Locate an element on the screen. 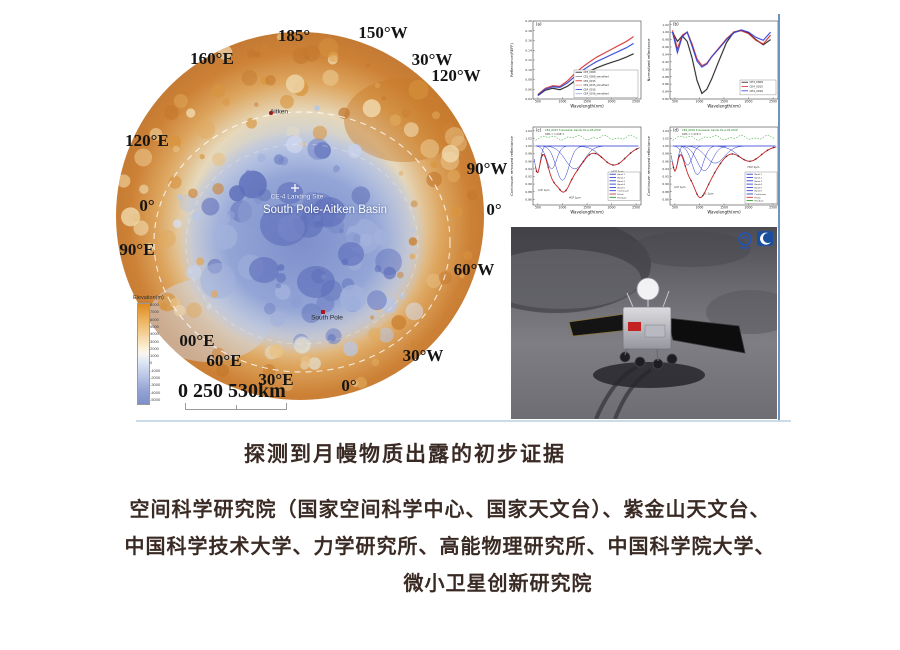 The width and height of the screenshot is (900, 650). svg-text: Band 3 is located at coordinates (759, 182).